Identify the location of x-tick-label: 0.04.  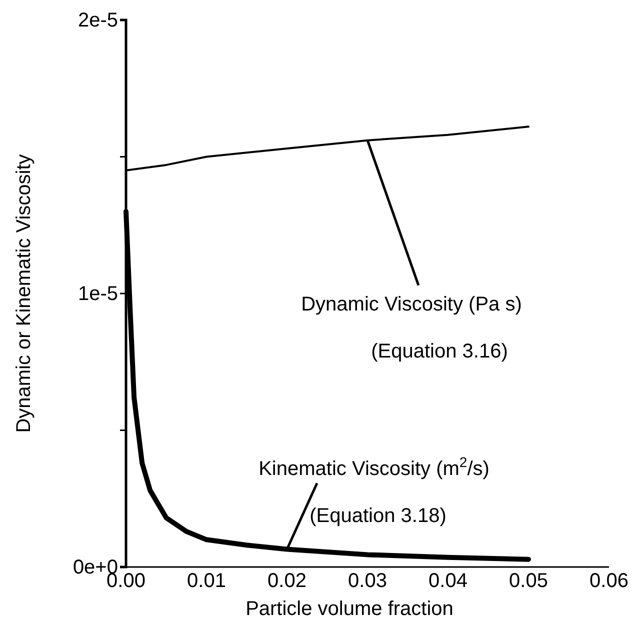
(448, 581).